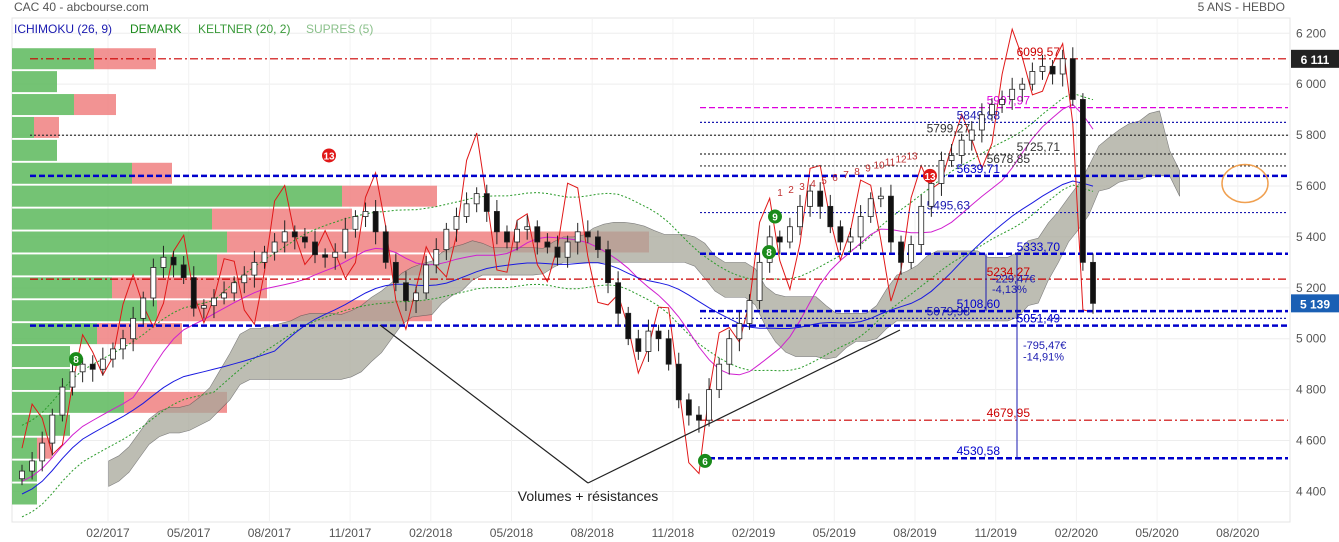 The width and height of the screenshot is (1339, 542). Describe the element at coordinates (81, 7) in the screenshot. I see `chart-title: CAC 40 - abcbourse.com` at that location.